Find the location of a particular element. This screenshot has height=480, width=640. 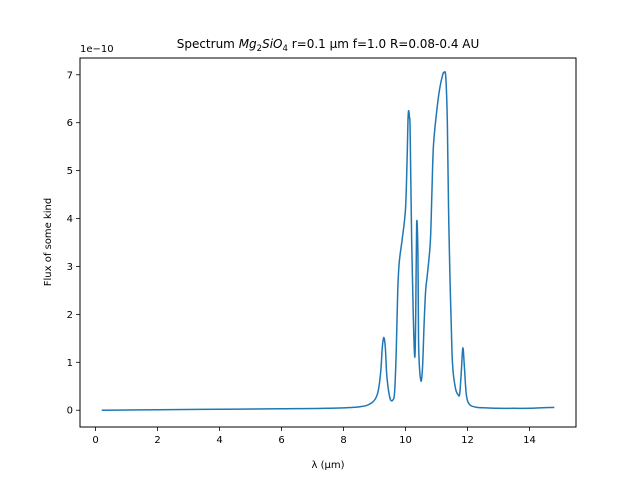

x-tick-label: 12 is located at coordinates (467, 440).